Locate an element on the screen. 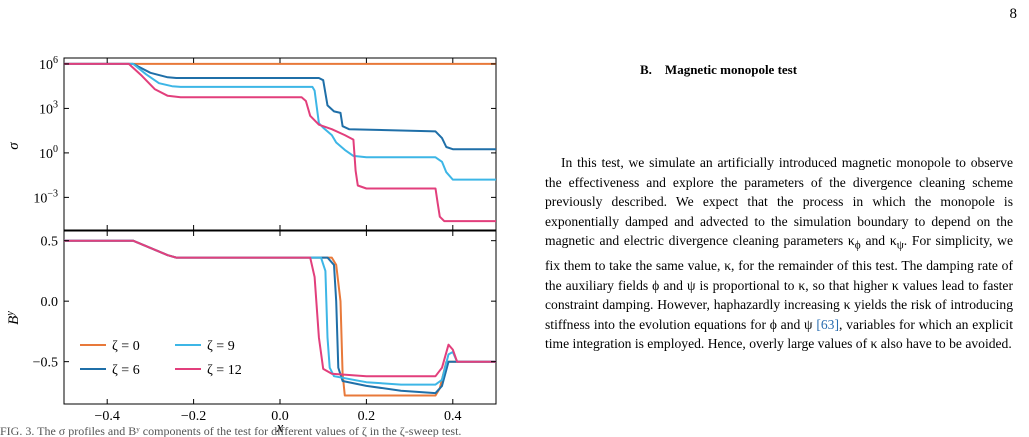 This screenshot has height=437, width=1029. sigma-y-tick-exponent-1: 3 is located at coordinates (55, 104).